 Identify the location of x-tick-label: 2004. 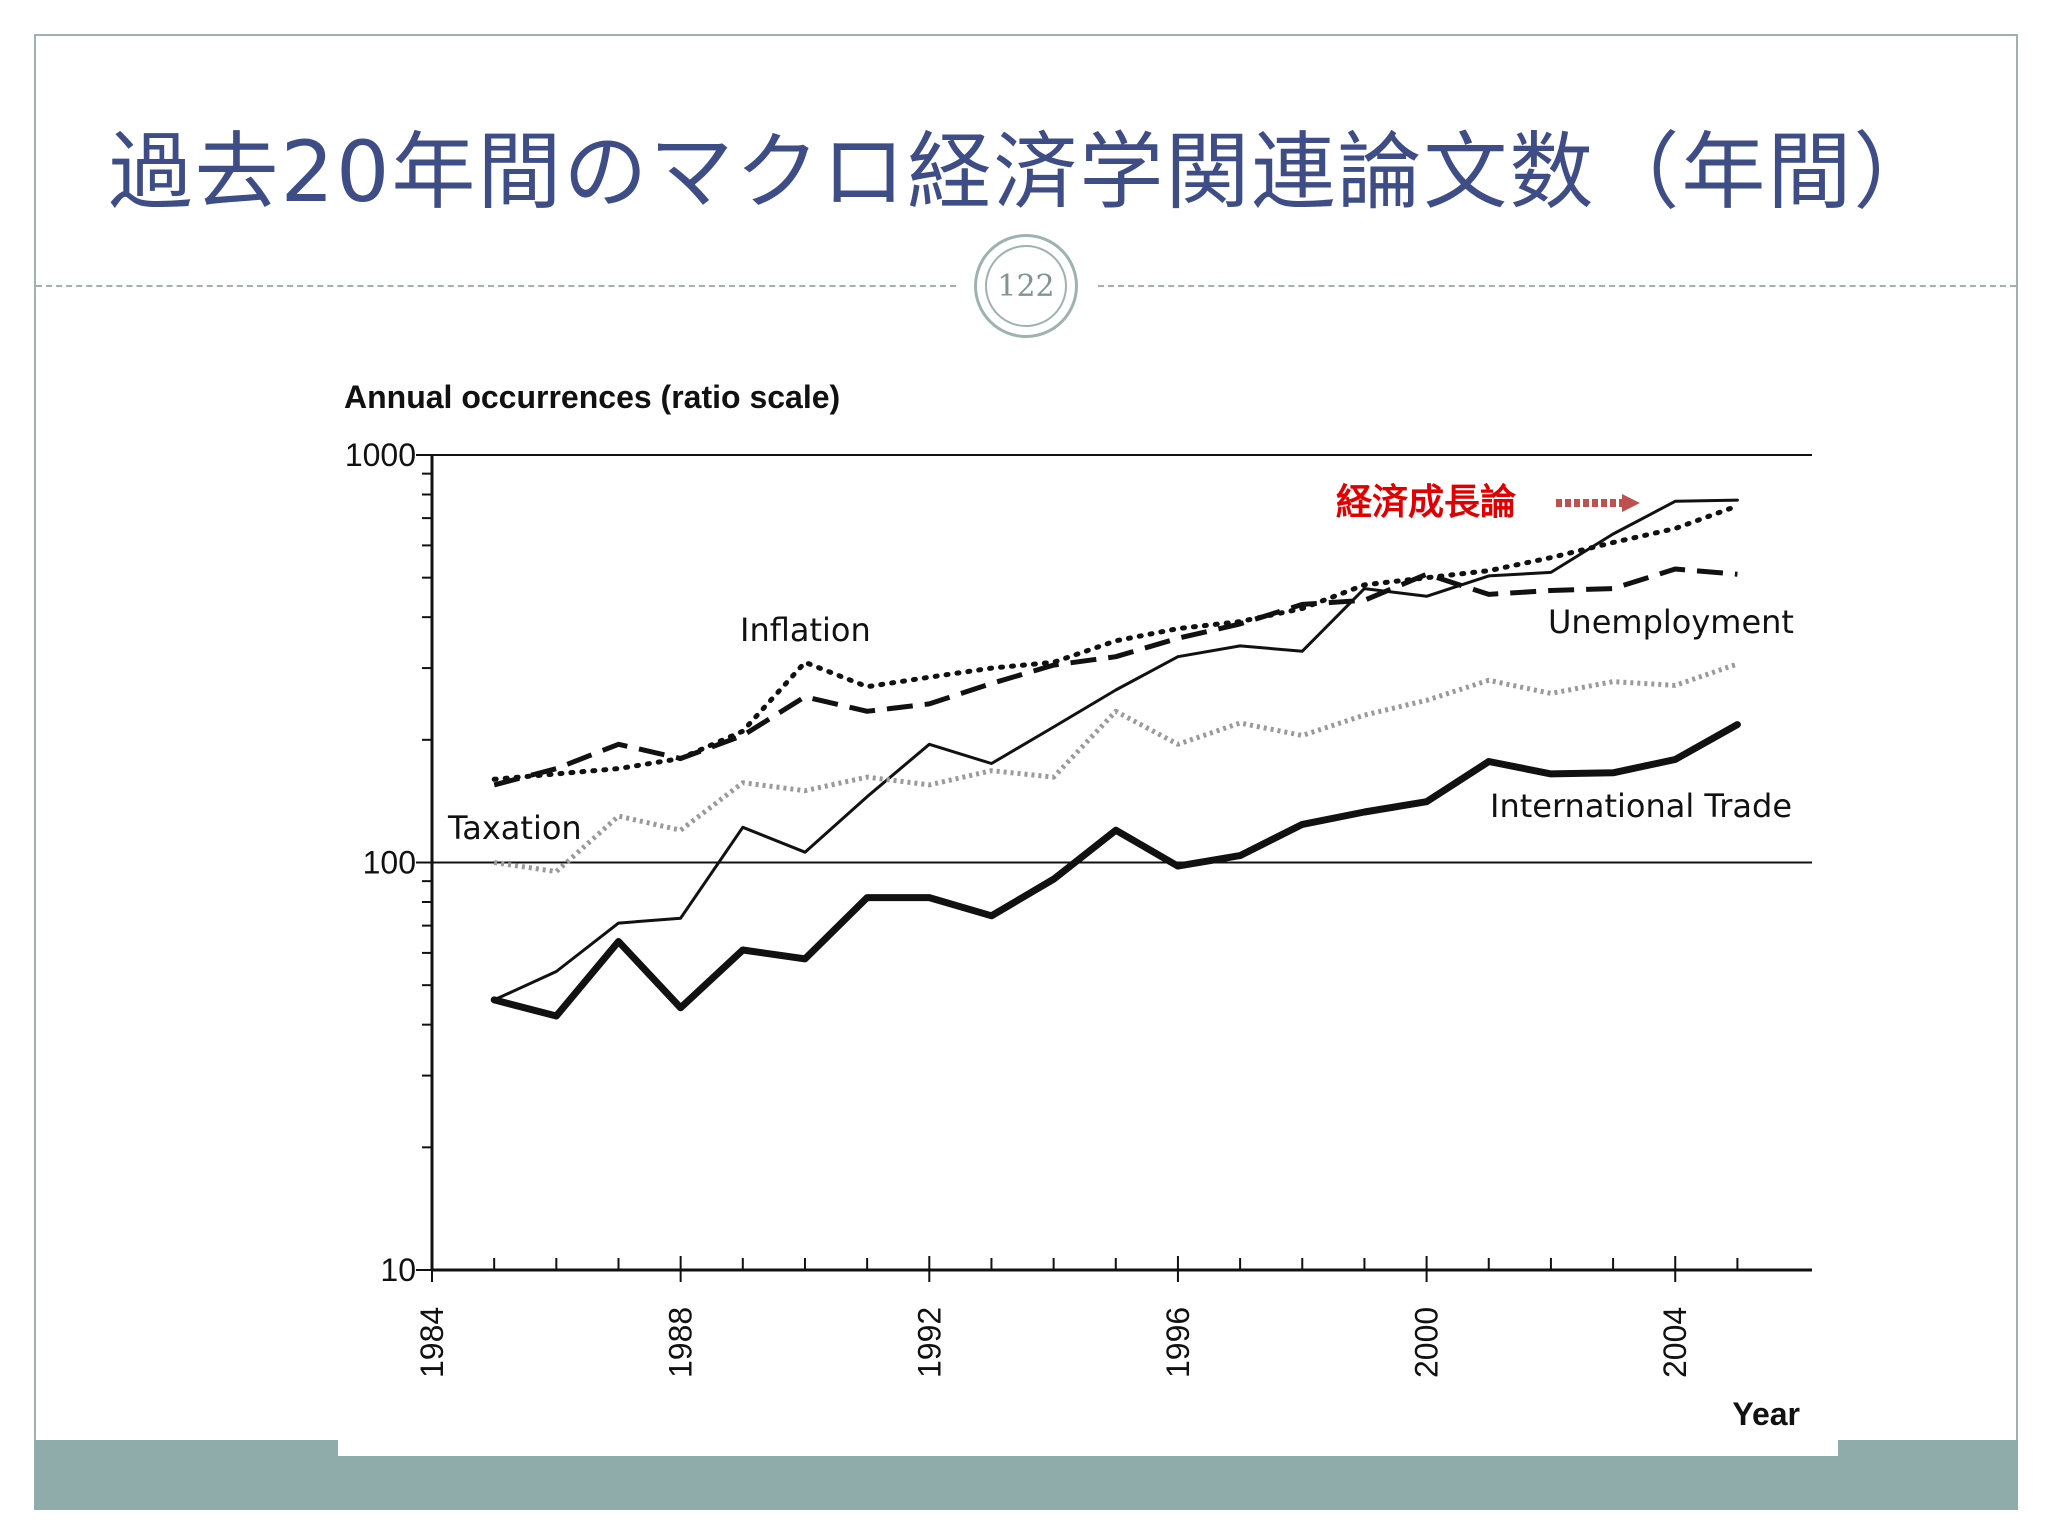
(1675, 1342).